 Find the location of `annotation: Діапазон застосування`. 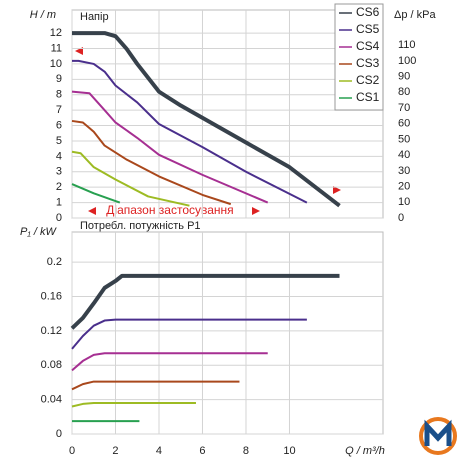

annotation: Діапазон застосування is located at coordinates (169, 210).